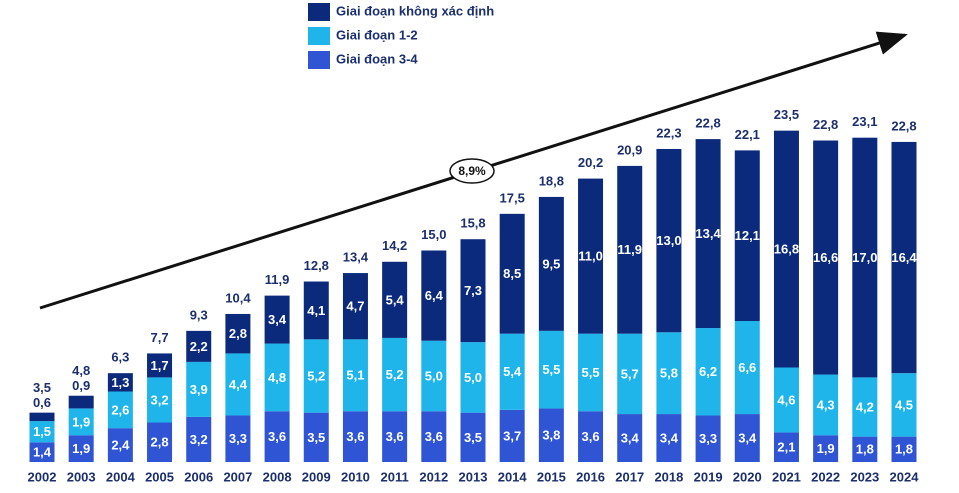 Image resolution: width=959 pixels, height=493 pixels. What do you see at coordinates (590, 476) in the screenshot?
I see `x-tick-label: 2016` at bounding box center [590, 476].